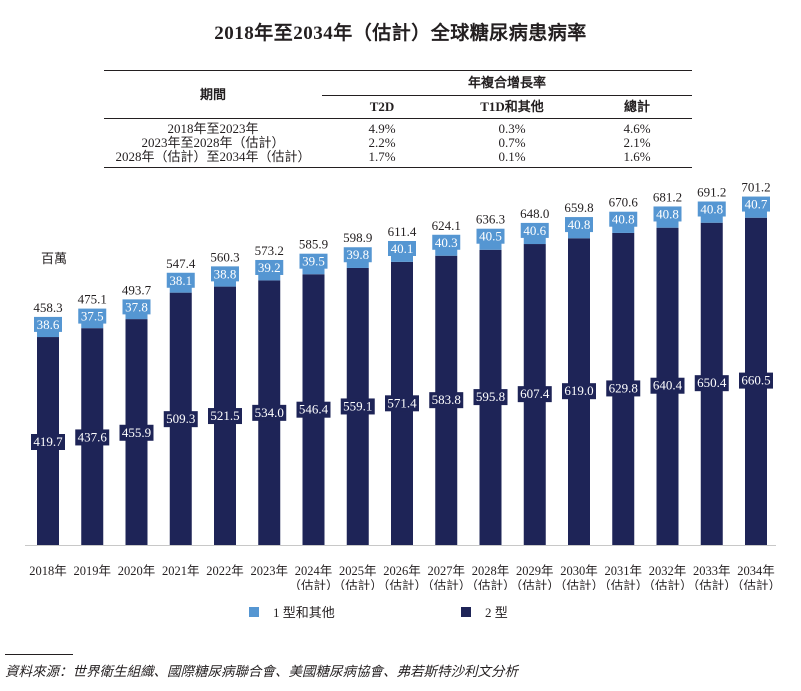 Image resolution: width=801 pixels, height=691 pixels. Describe the element at coordinates (711, 192) in the screenshot. I see `total-data-label: 691.2` at that location.